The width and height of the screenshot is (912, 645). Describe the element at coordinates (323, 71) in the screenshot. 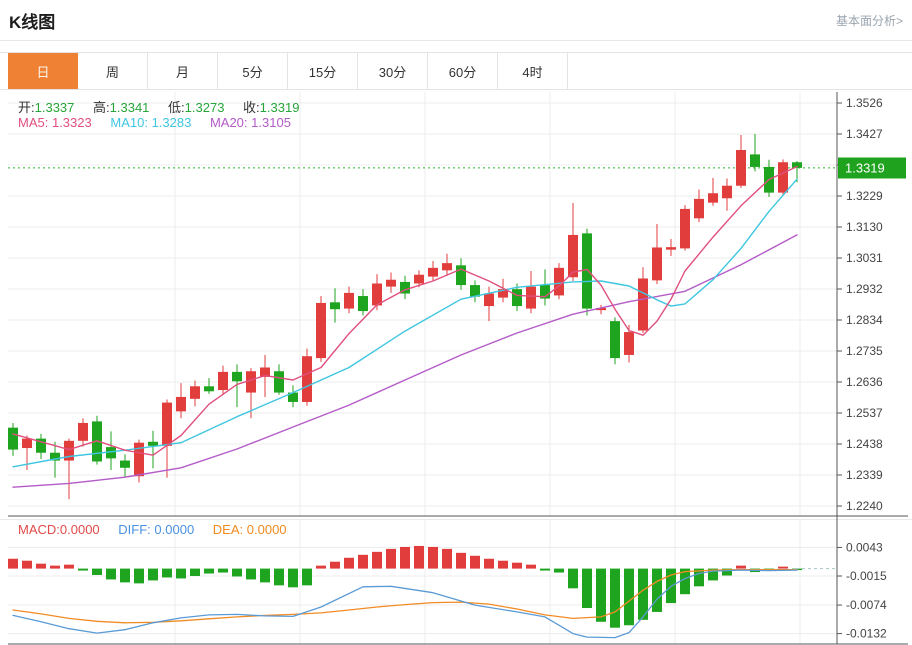

I see `tab-15min: 15分` at that location.